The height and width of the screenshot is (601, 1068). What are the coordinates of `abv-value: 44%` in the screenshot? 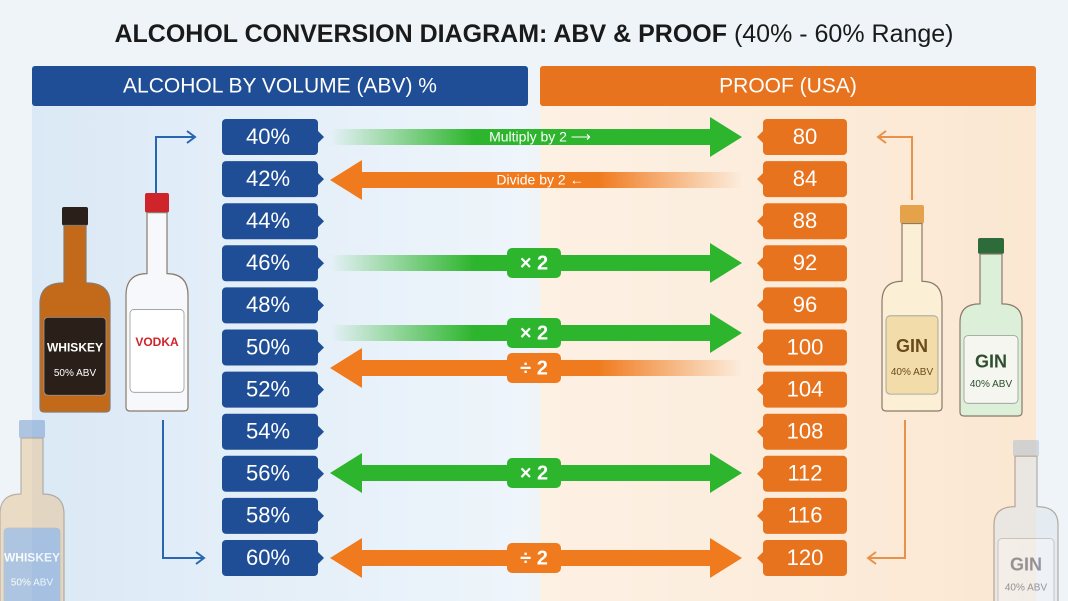 It's located at (268, 220).